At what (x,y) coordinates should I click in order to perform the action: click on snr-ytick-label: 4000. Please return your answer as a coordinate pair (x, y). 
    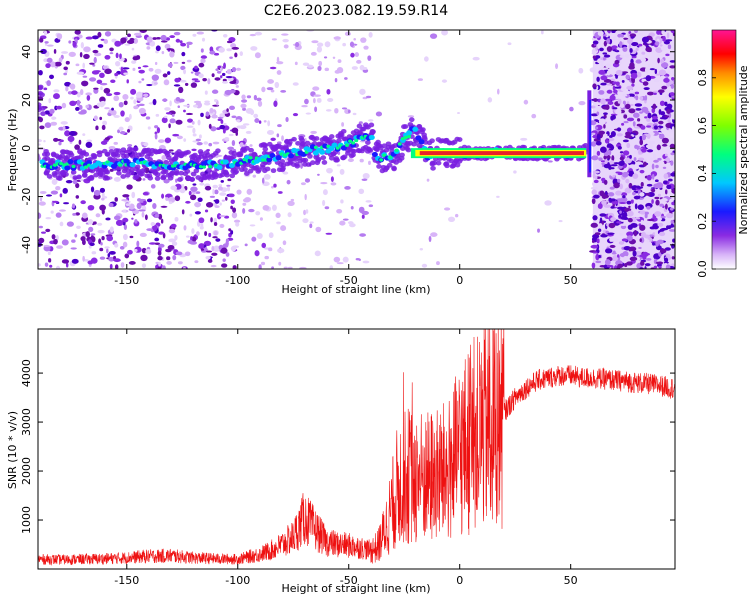
    Looking at the image, I should click on (26, 373).